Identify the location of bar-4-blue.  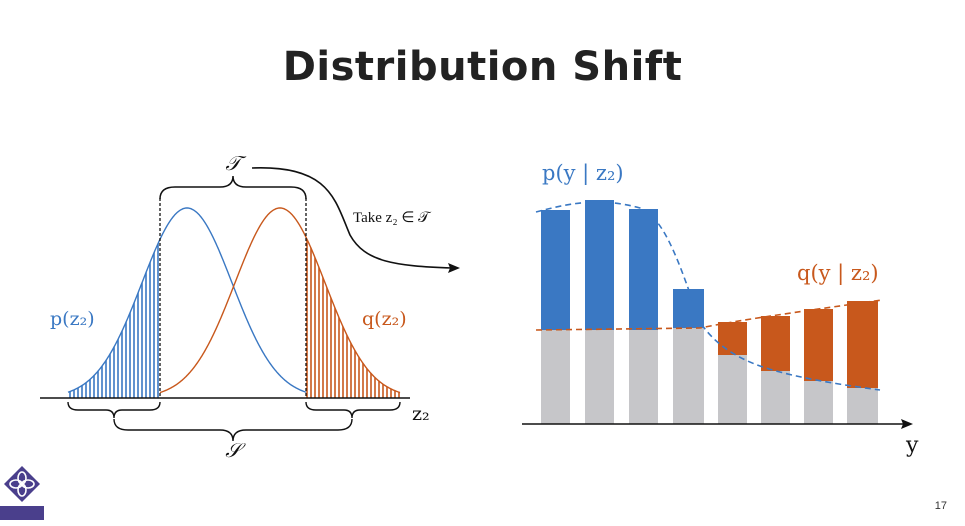
(688, 308).